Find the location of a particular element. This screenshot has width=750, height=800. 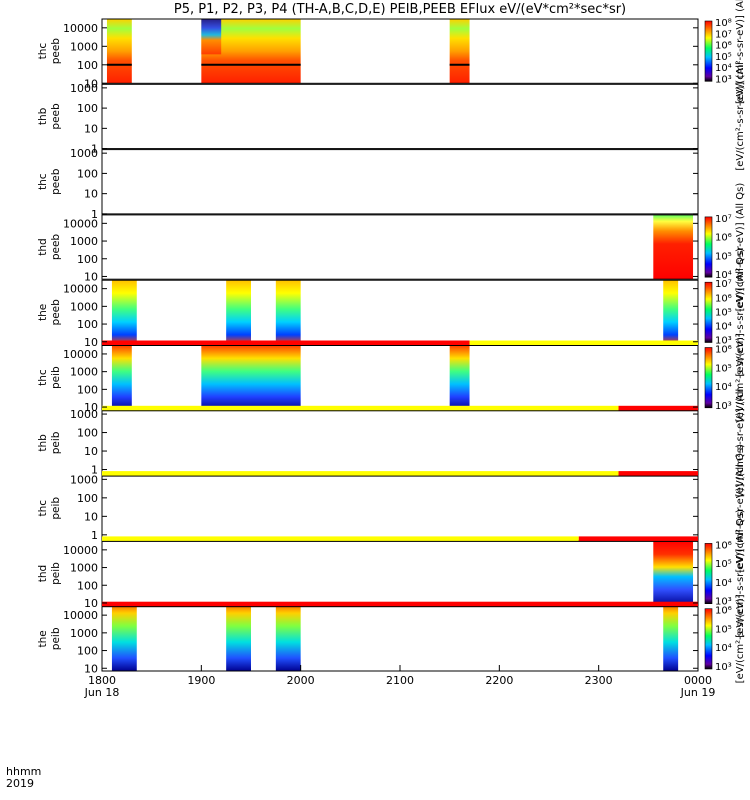

x-tick-label: 2300 is located at coordinates (599, 680).